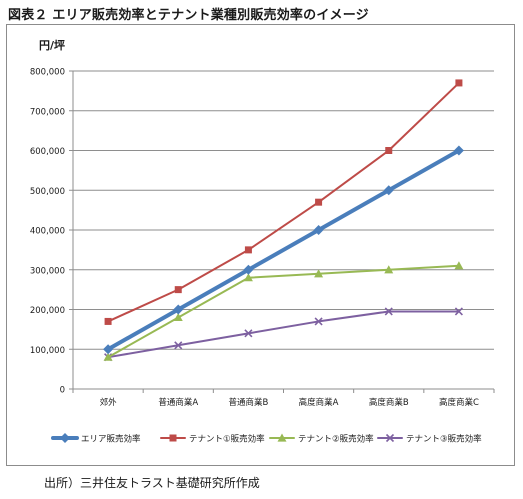 This screenshot has height=499, width=523. I want to click on x-tick-label: 高度商業A, so click(319, 402).